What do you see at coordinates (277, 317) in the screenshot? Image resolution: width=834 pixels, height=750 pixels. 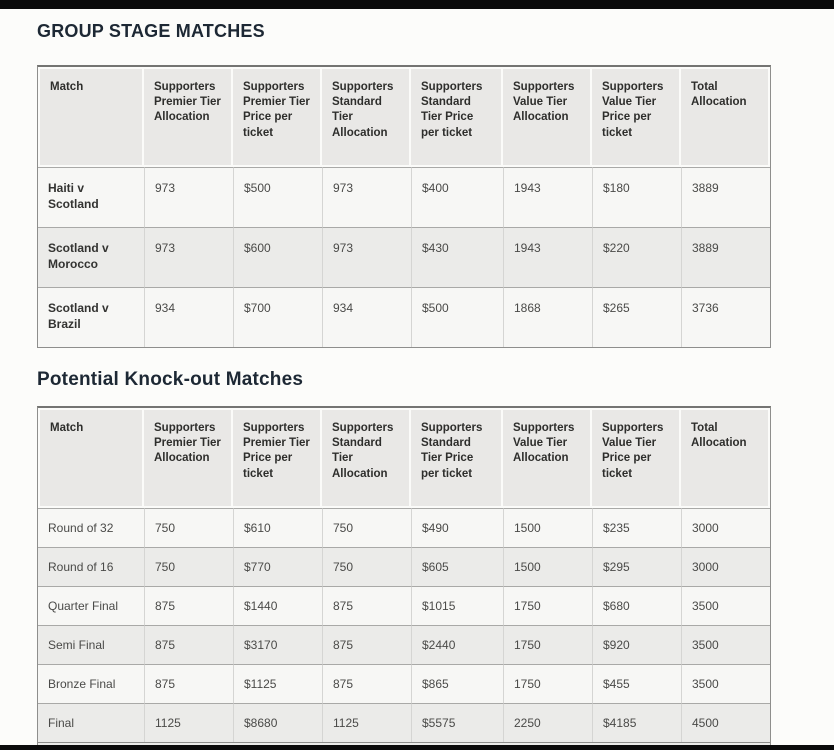 I see `value-cell: $700` at bounding box center [277, 317].